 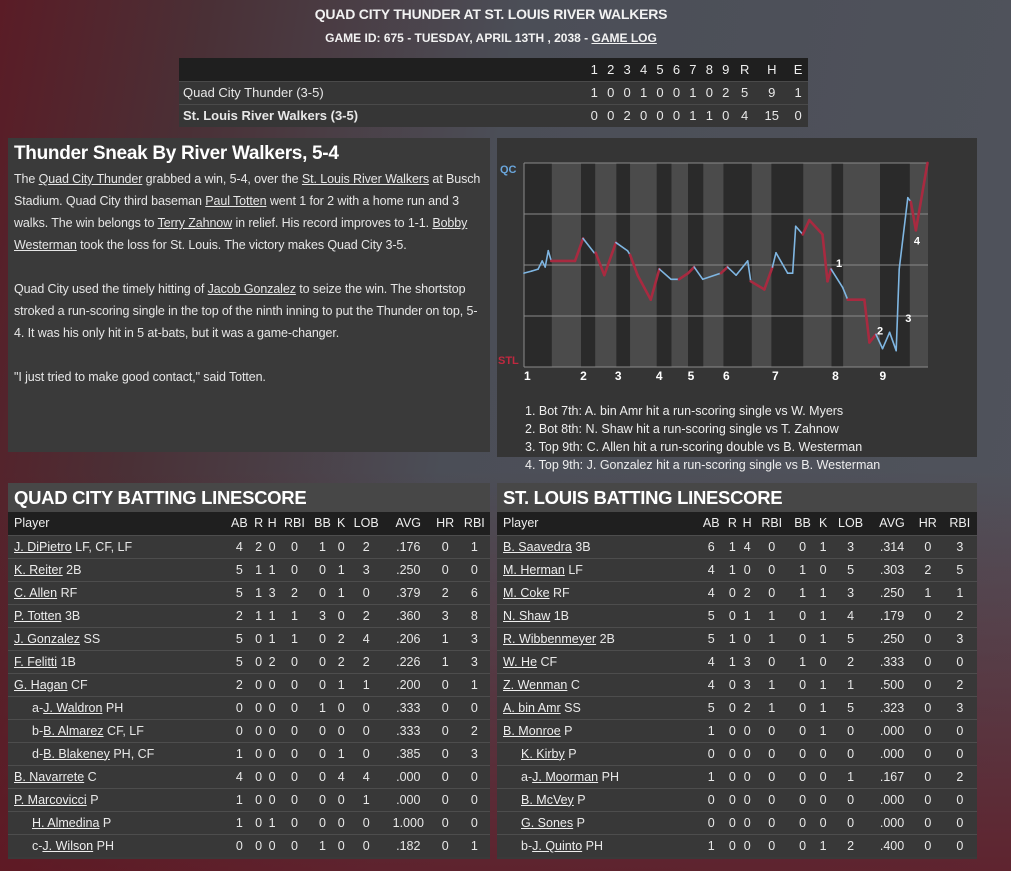 I want to click on player-link: R. Wibbenmeyer, so click(x=550, y=638).